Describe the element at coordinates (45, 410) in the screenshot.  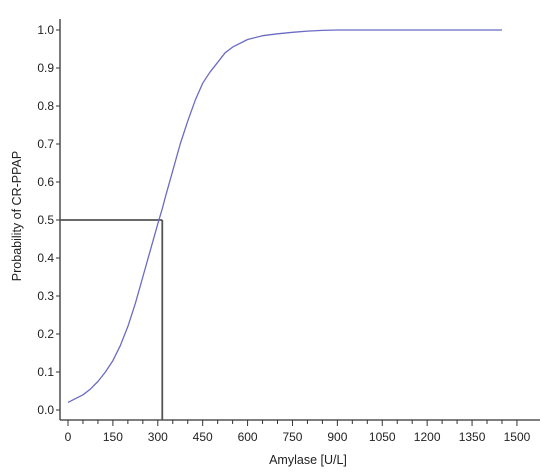
I see `y-tick-label: 0.0` at that location.